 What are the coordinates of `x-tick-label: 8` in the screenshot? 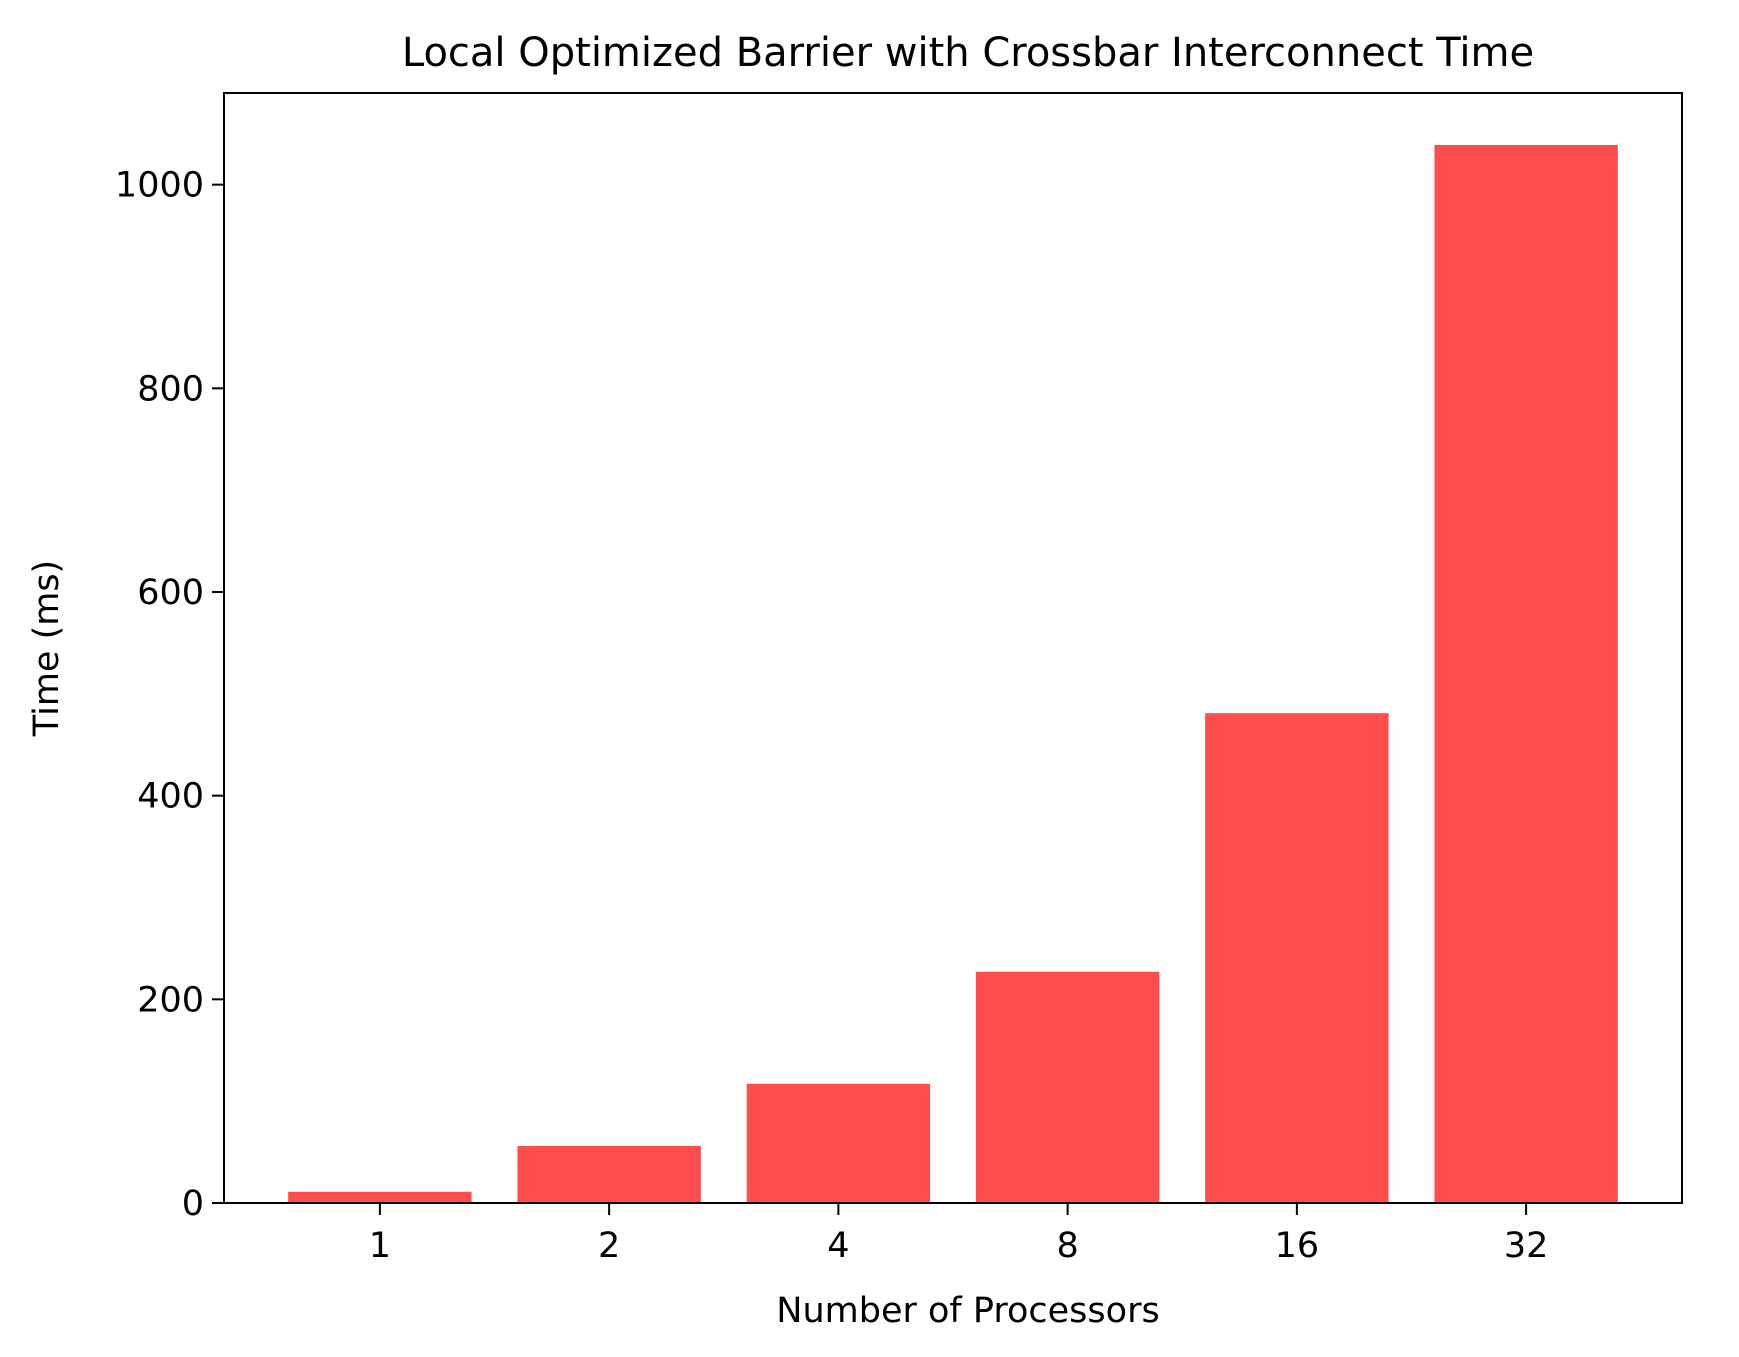 It's located at (1067, 1246).